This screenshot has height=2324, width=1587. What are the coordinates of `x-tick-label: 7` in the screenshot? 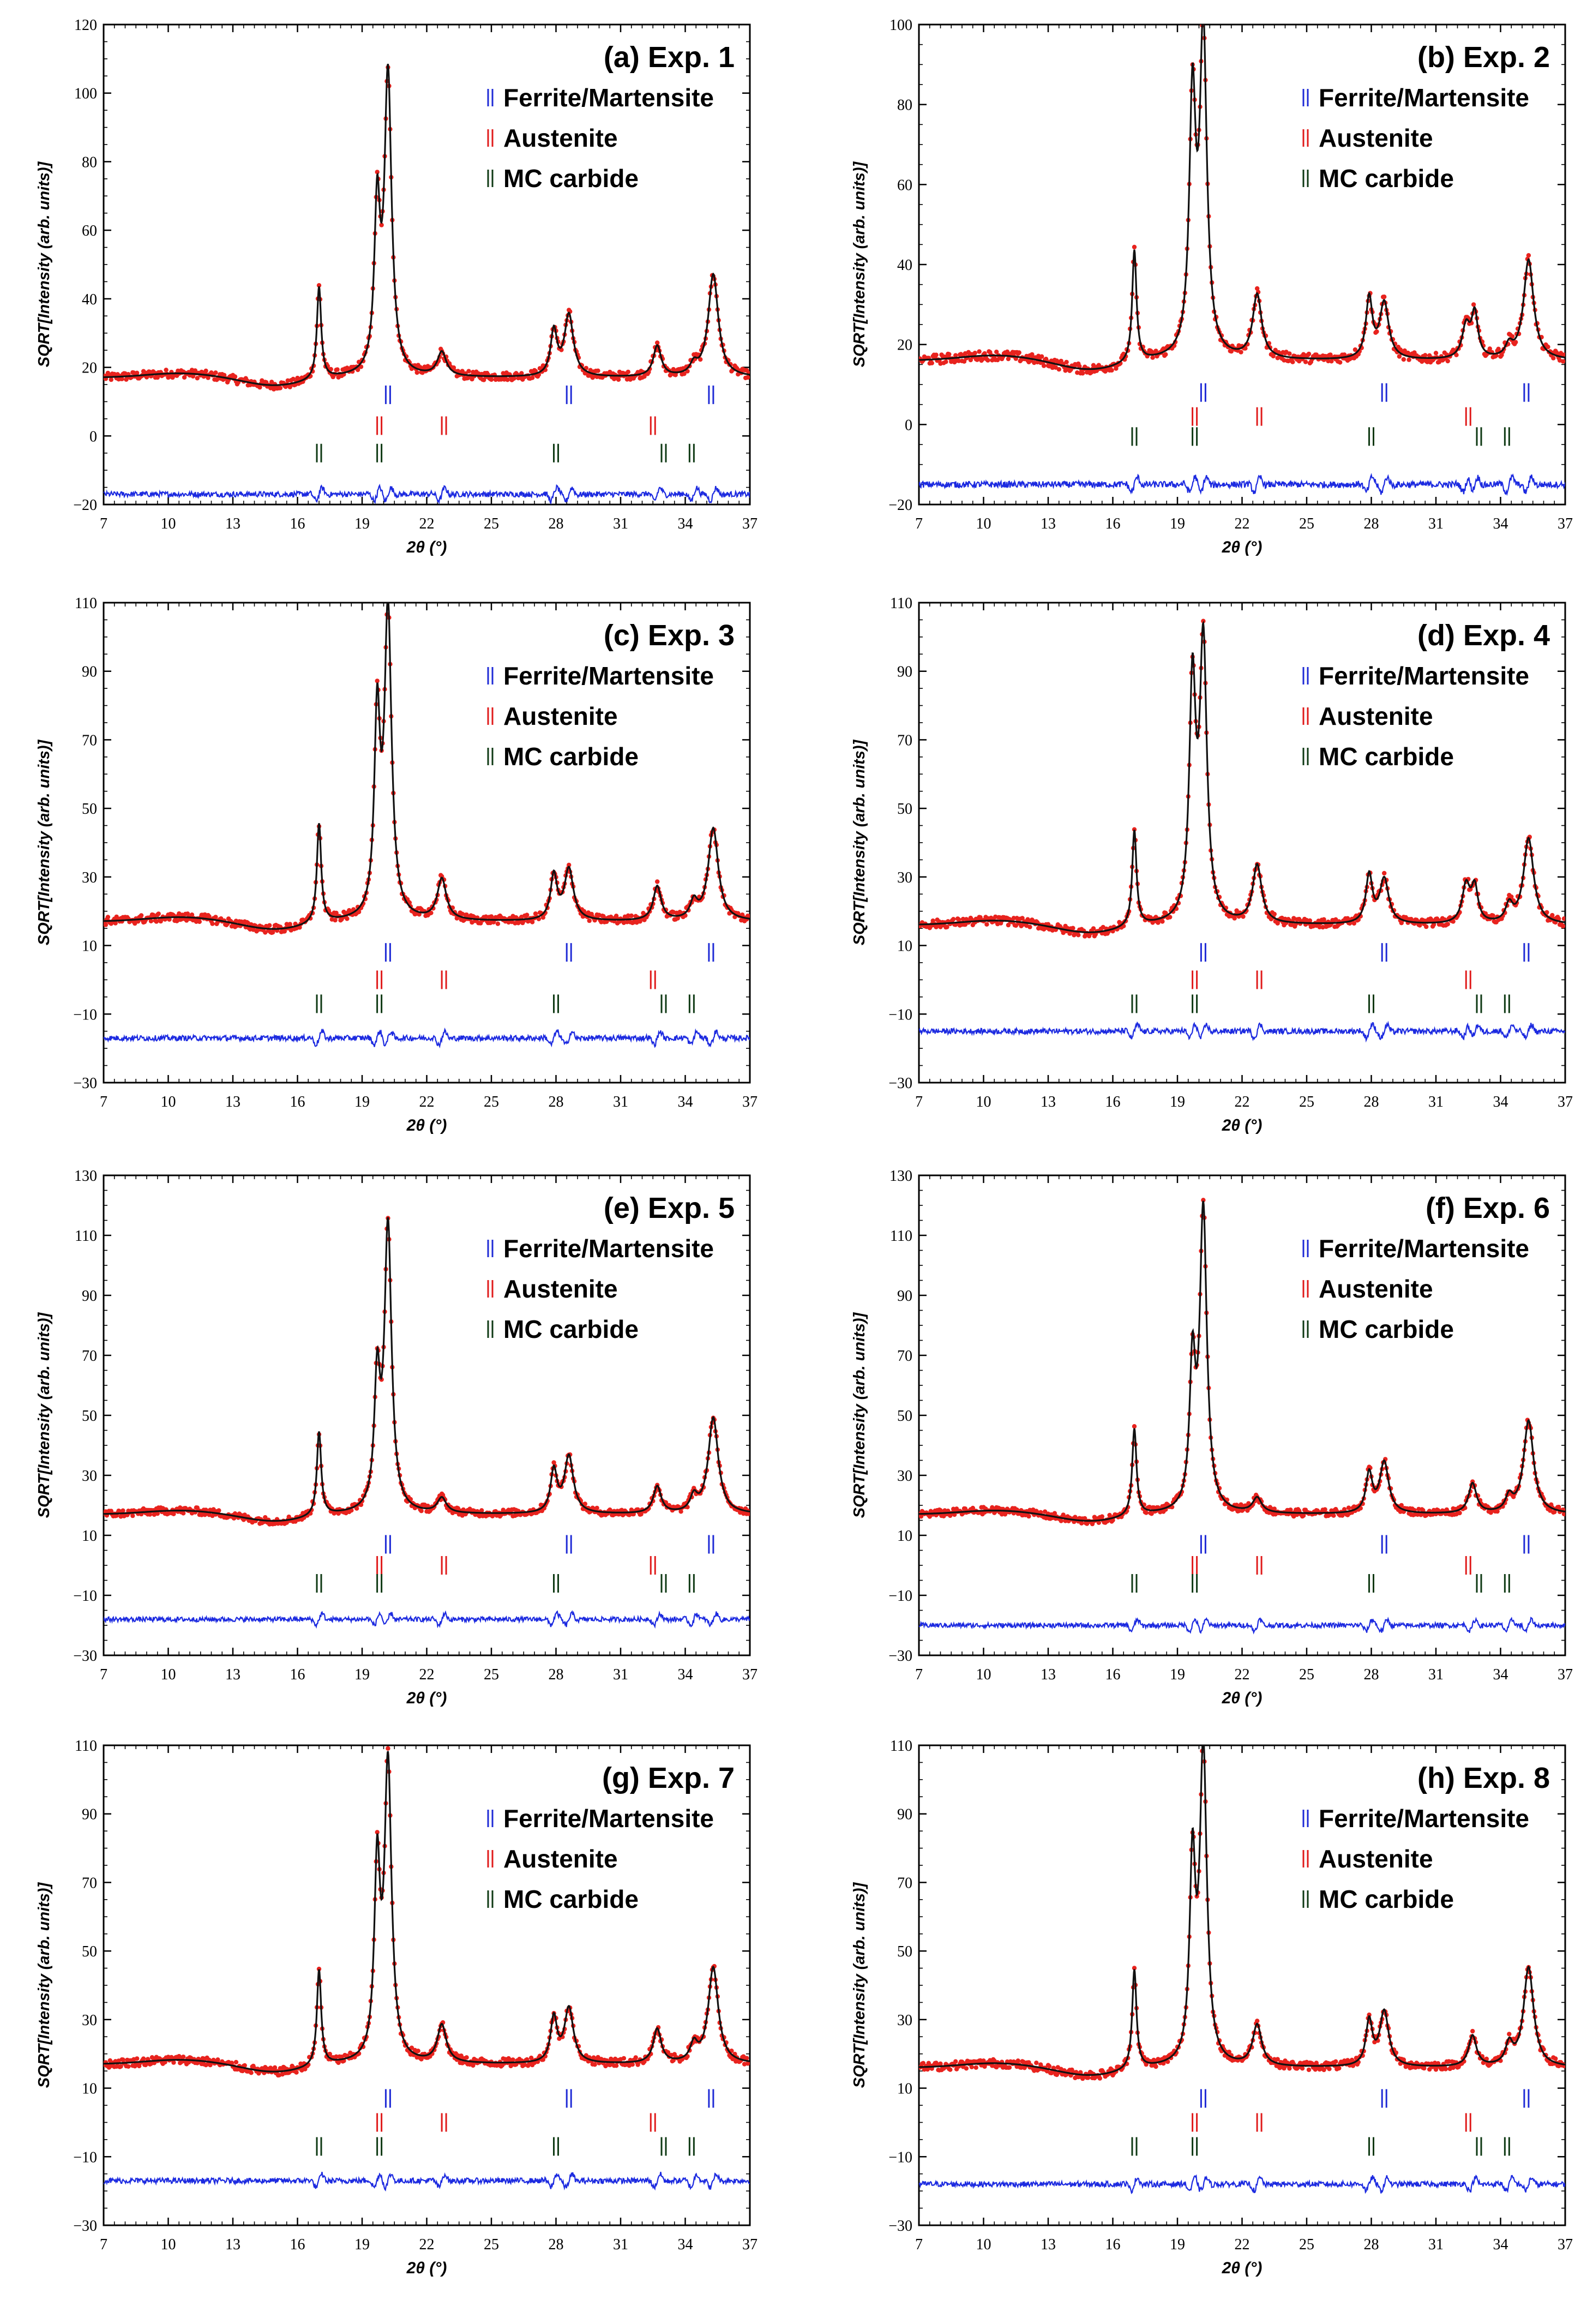 It's located at (103, 523).